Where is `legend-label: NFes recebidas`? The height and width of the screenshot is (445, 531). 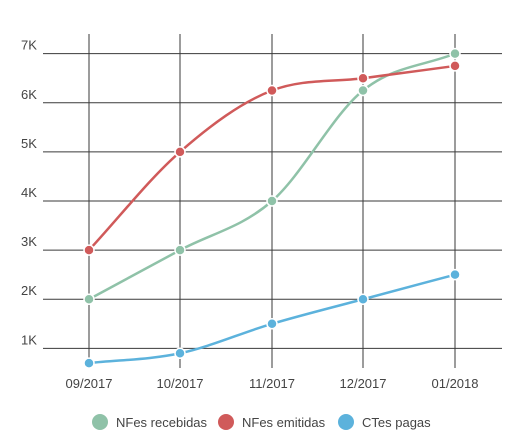 legend-label: NFes recebidas is located at coordinates (162, 422).